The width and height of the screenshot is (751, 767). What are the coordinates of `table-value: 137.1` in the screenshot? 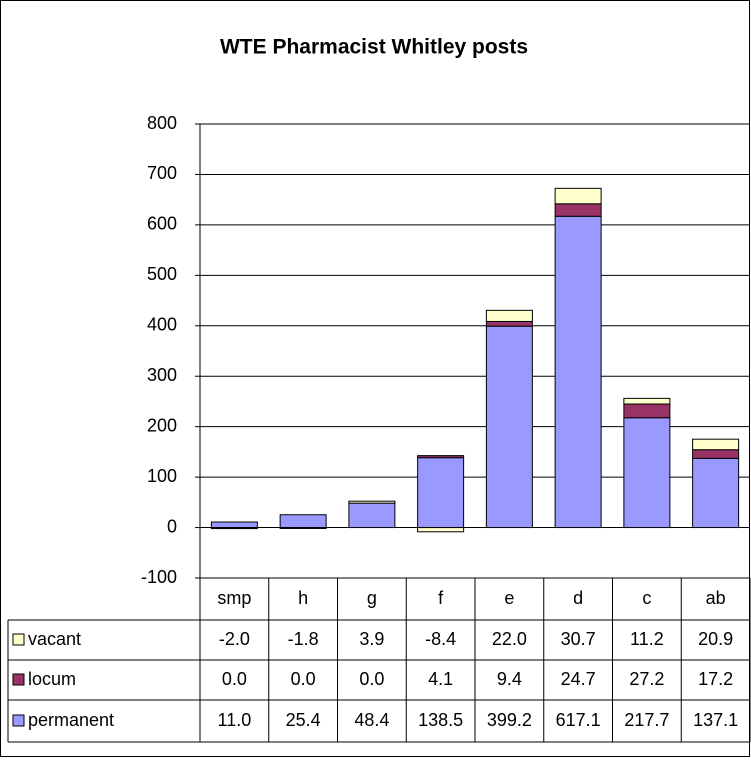 It's located at (715, 720).